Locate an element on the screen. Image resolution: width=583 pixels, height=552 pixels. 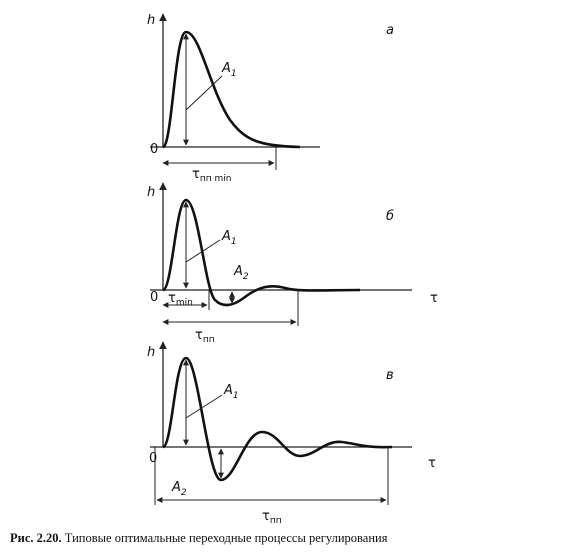
sub: min is located at coordinates (184, 303).